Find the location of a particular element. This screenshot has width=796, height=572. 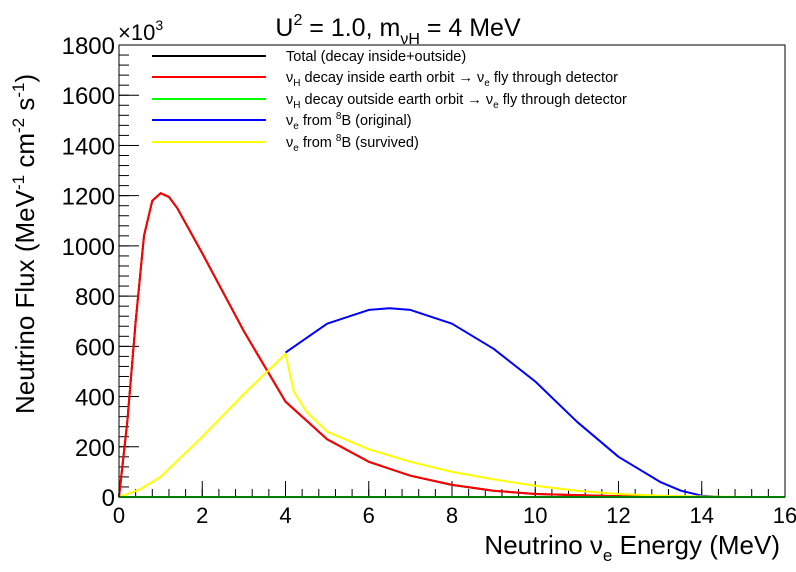

title-post: = 4 MeV is located at coordinates (470, 28).